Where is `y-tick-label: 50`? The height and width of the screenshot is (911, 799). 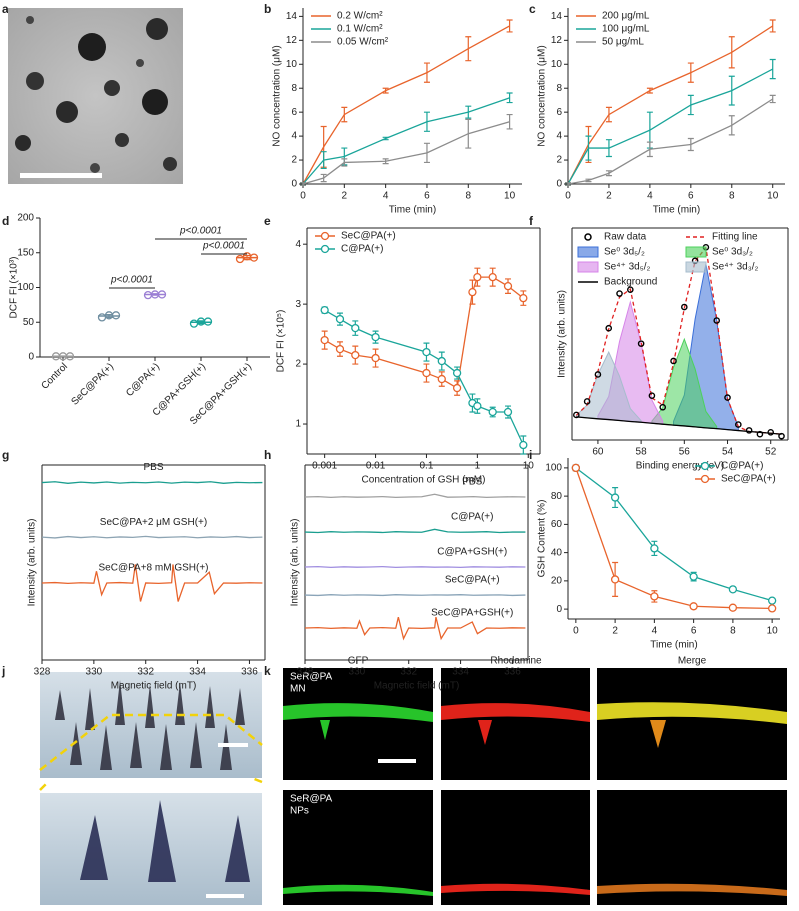
y-tick-label: 50 is located at coordinates (29, 322).